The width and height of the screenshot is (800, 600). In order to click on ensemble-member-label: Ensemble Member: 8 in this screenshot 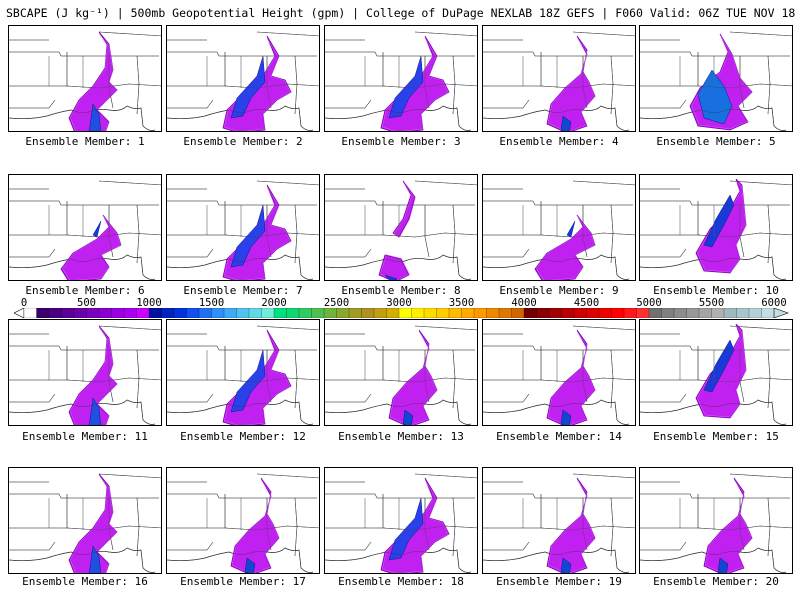, I will do `click(401, 290)`.